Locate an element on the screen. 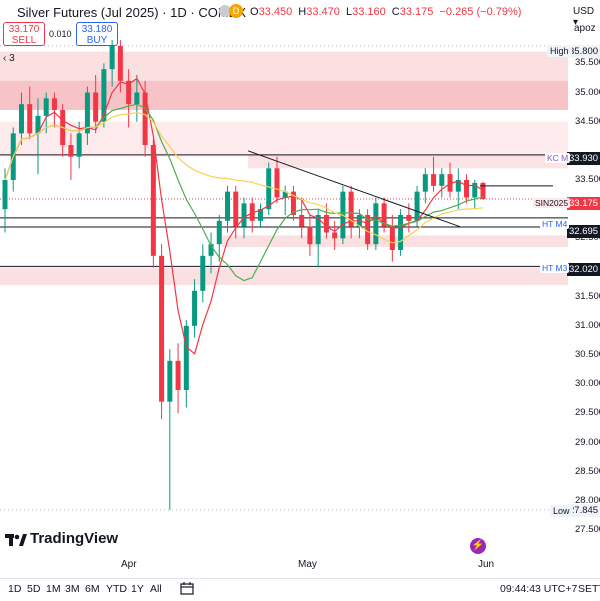  ht-m4-price-tag: 32.695 is located at coordinates (583, 231).